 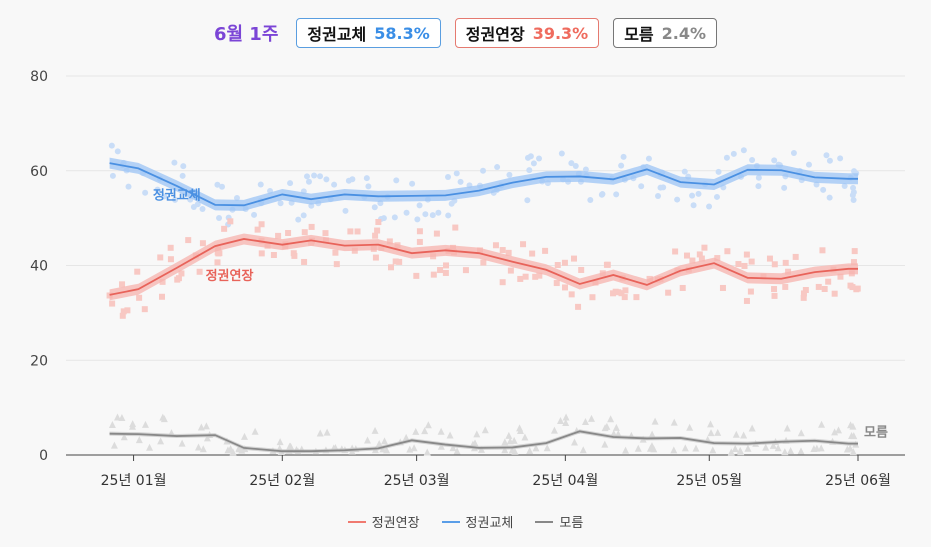 What do you see at coordinates (527, 33) in the screenshot?
I see `summary-pill-extend: 정권연장 39.3%` at bounding box center [527, 33].